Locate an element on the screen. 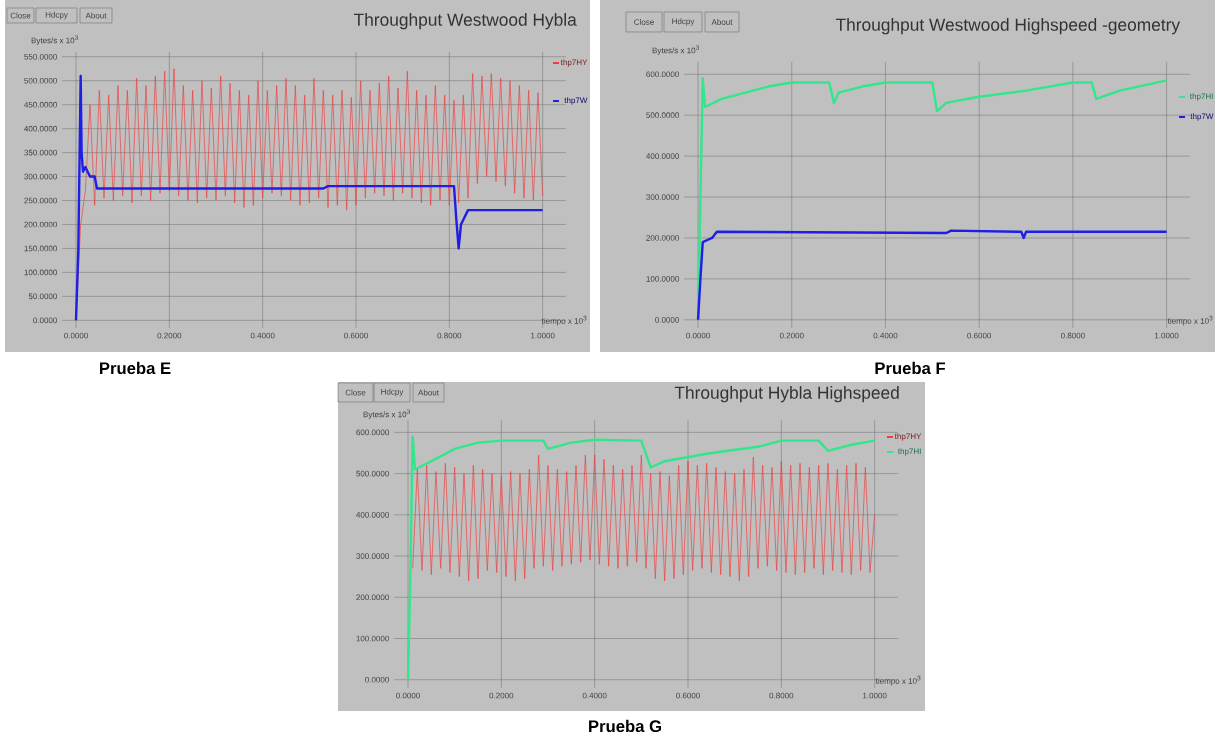 This screenshot has height=737, width=1217. y-tick-label: 150.0000 is located at coordinates (40, 248).